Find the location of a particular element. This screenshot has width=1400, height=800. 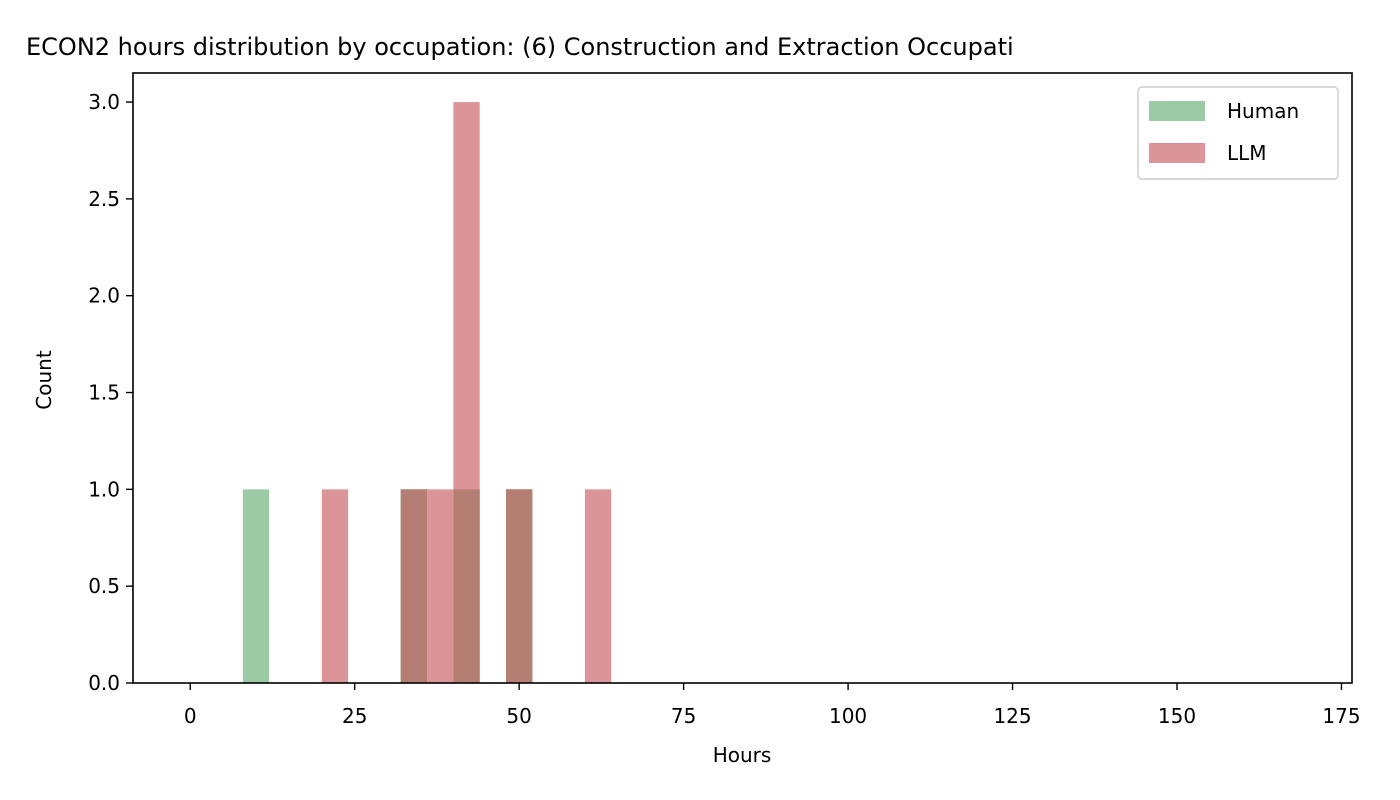

x-tick-label: 0 is located at coordinates (190, 716).